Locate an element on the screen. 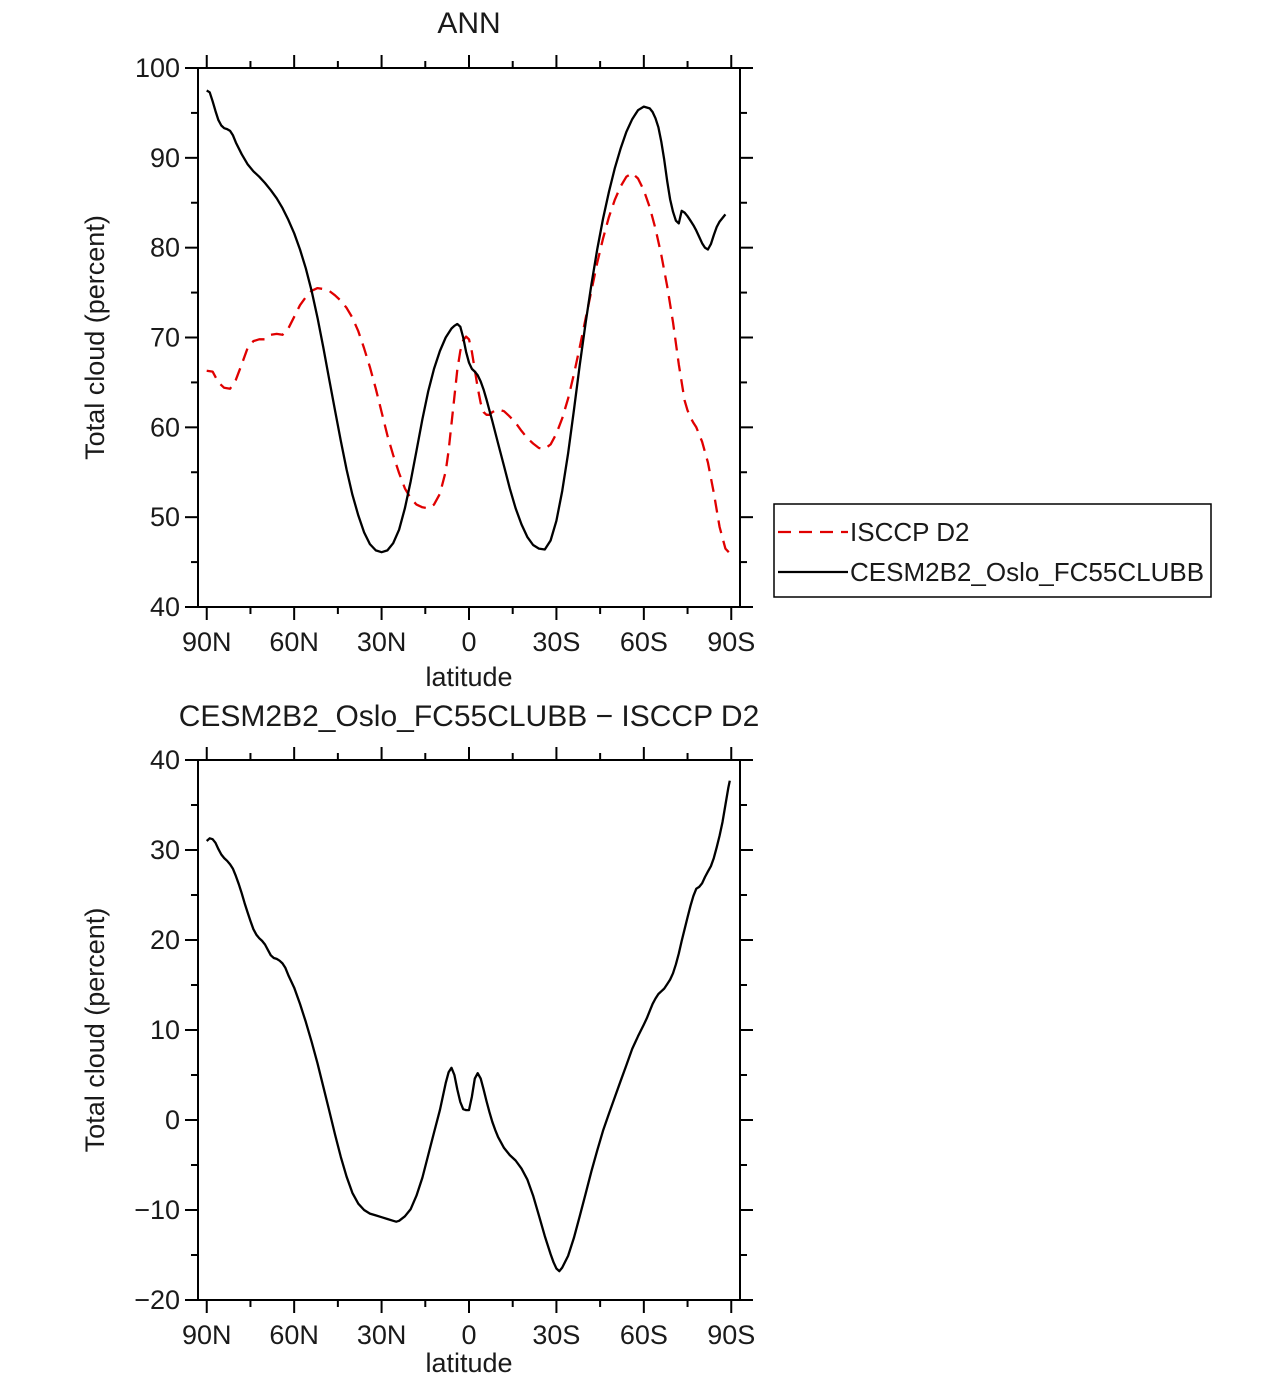 This screenshot has width=1285, height=1390. chart-title: CESM2B2_Oslo_FC55CLUBB − ISCCP D2 is located at coordinates (469, 716).